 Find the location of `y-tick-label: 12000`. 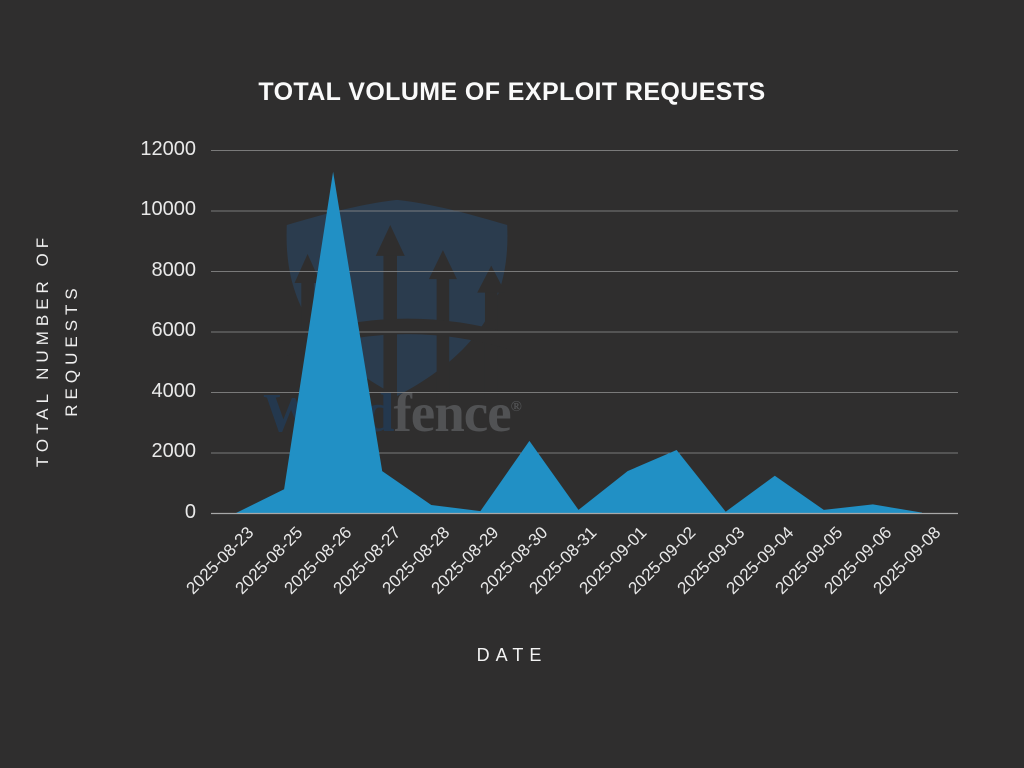

y-tick-label: 12000 is located at coordinates (168, 148).